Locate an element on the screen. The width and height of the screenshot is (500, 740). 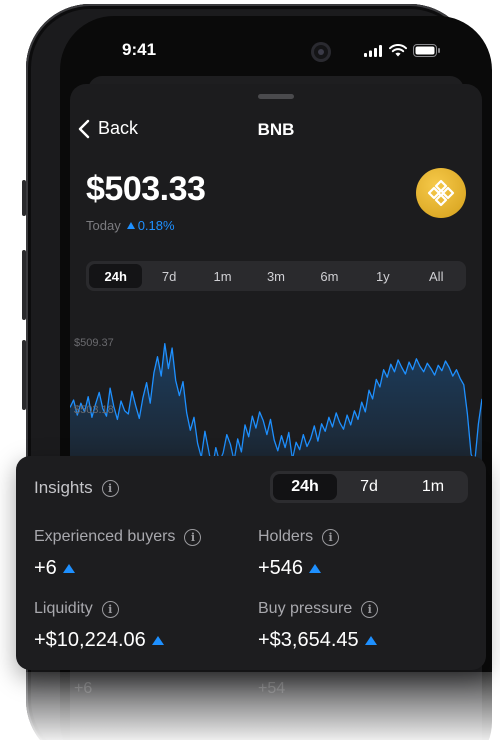
metric-label: Experienced buyers is located at coordinates (105, 536).